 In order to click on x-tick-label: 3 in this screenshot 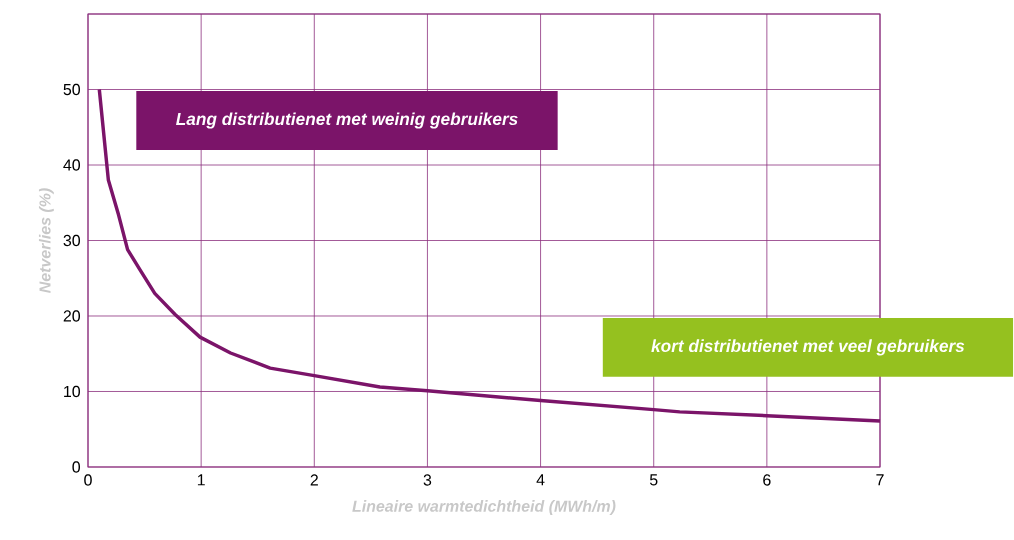, I will do `click(427, 480)`.